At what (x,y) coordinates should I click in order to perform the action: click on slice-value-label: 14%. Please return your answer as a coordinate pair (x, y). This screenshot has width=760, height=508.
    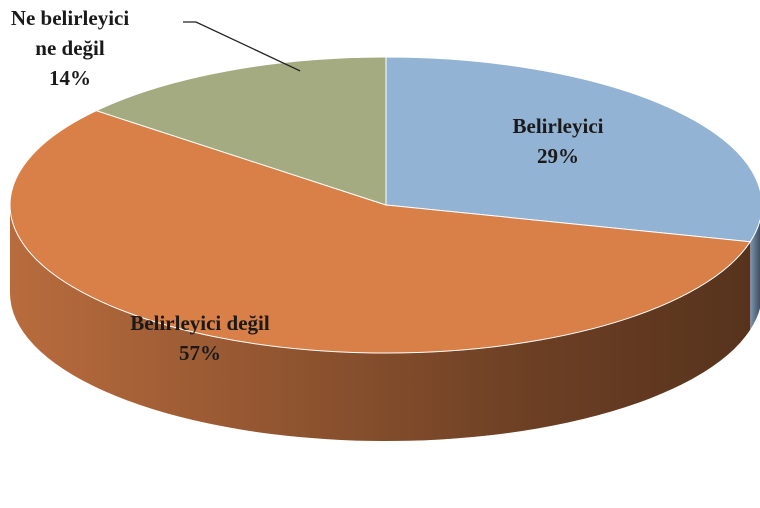
    Looking at the image, I should click on (70, 78).